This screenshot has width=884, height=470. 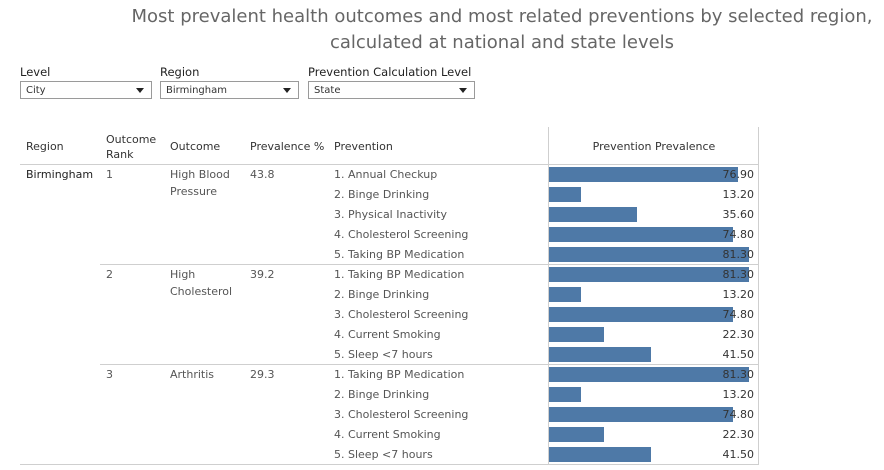 I want to click on prevention-name: 5. Taking BP Medication, so click(x=399, y=254).